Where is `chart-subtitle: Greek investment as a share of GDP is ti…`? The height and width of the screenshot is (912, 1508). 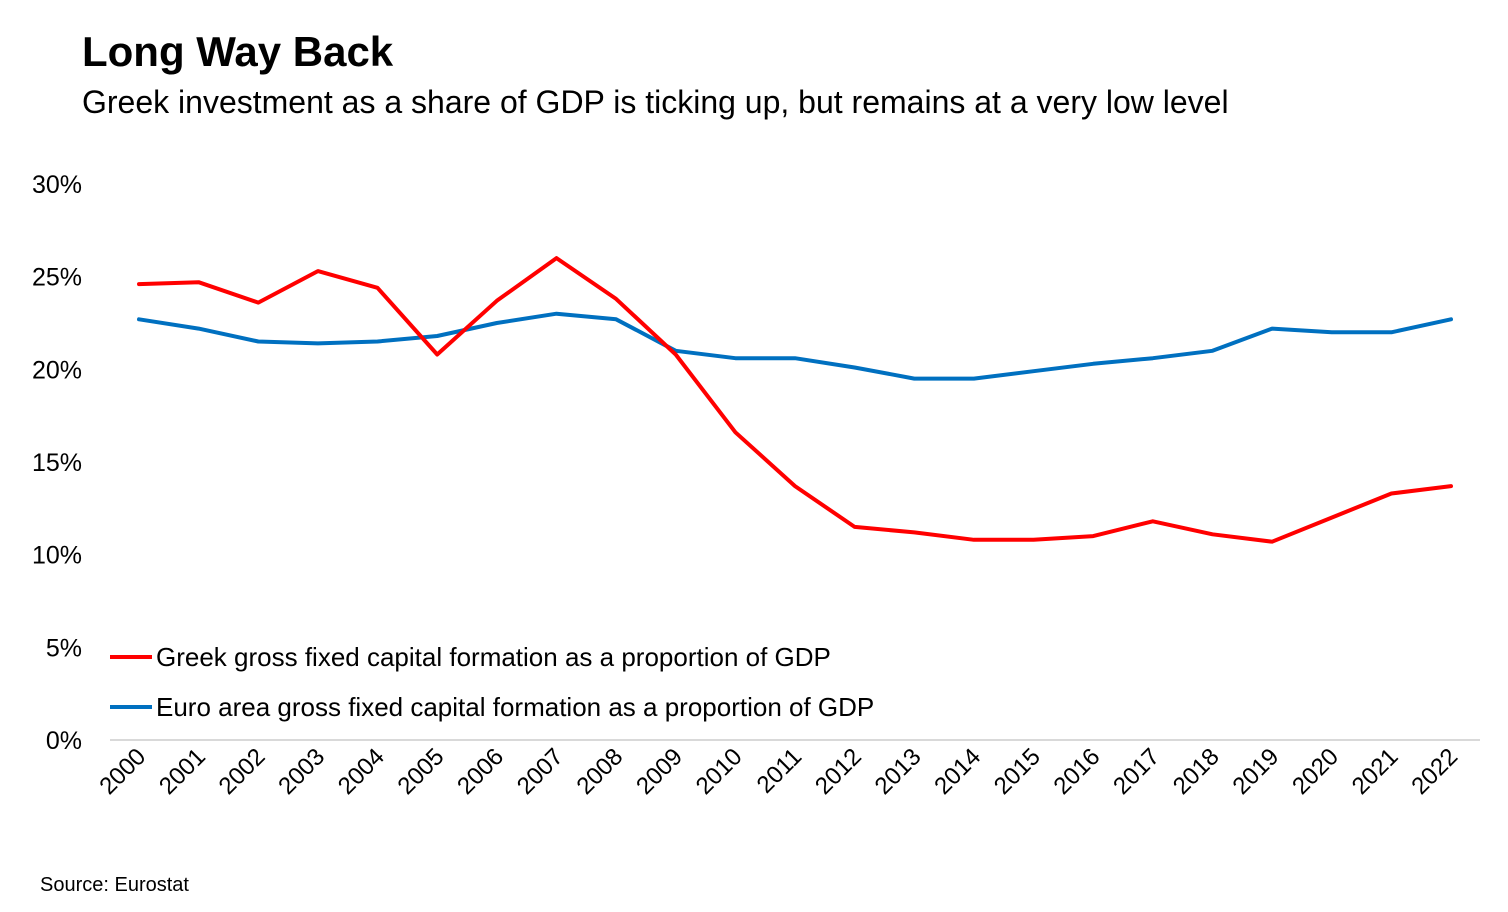 chart-subtitle: Greek investment as a share of GDP is ti… is located at coordinates (655, 102).